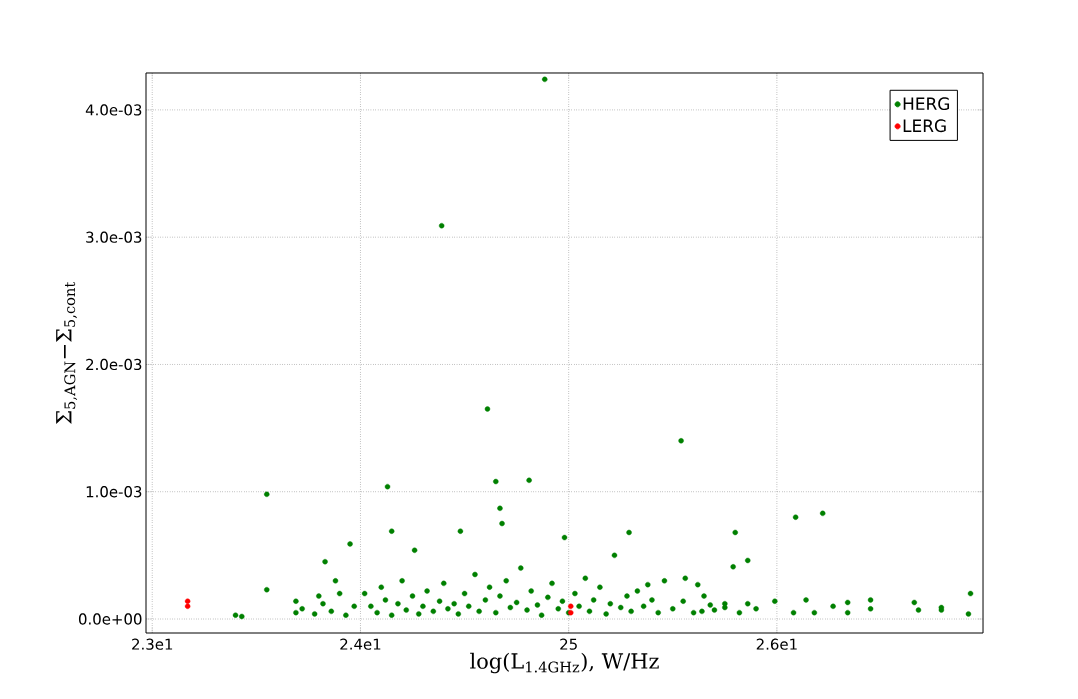  I want to click on x-axis-title: log(L$_{1.4GHz}$), W/Hz, so click(564, 663).